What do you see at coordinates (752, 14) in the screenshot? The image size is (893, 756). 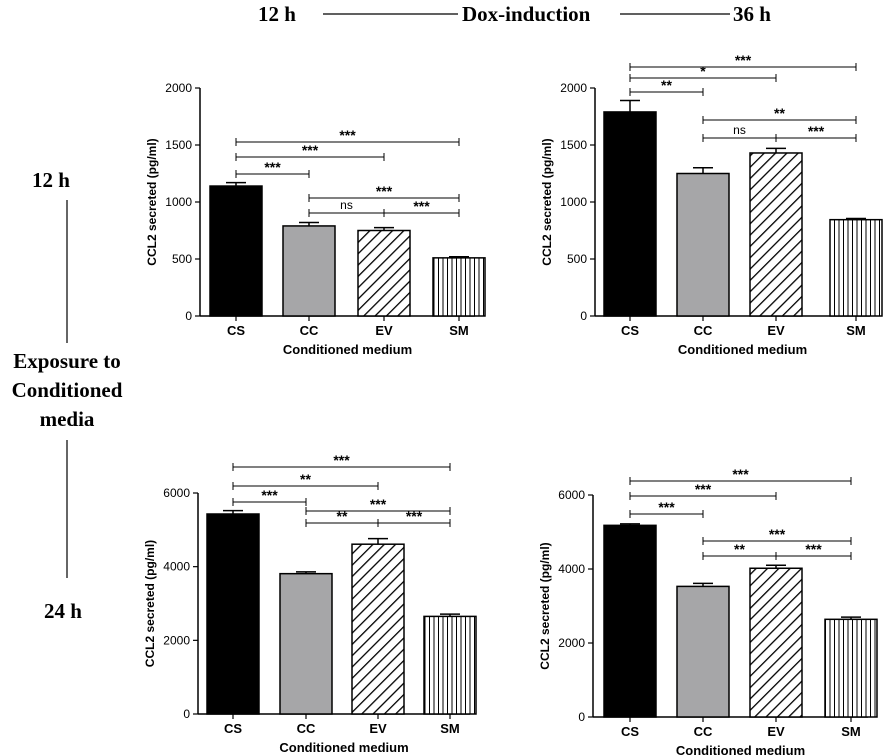 I see `header-end-label: 36 h` at bounding box center [752, 14].